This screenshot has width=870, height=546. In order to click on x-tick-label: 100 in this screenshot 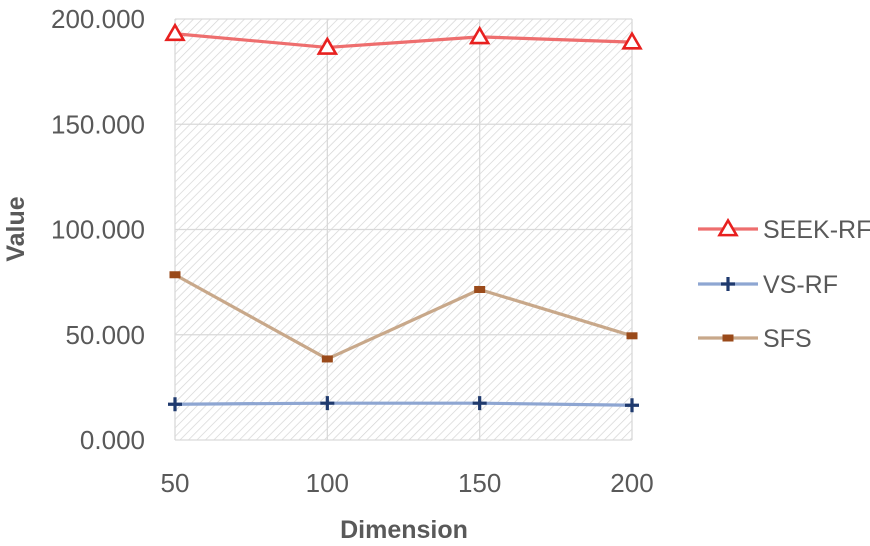, I will do `click(327, 483)`.